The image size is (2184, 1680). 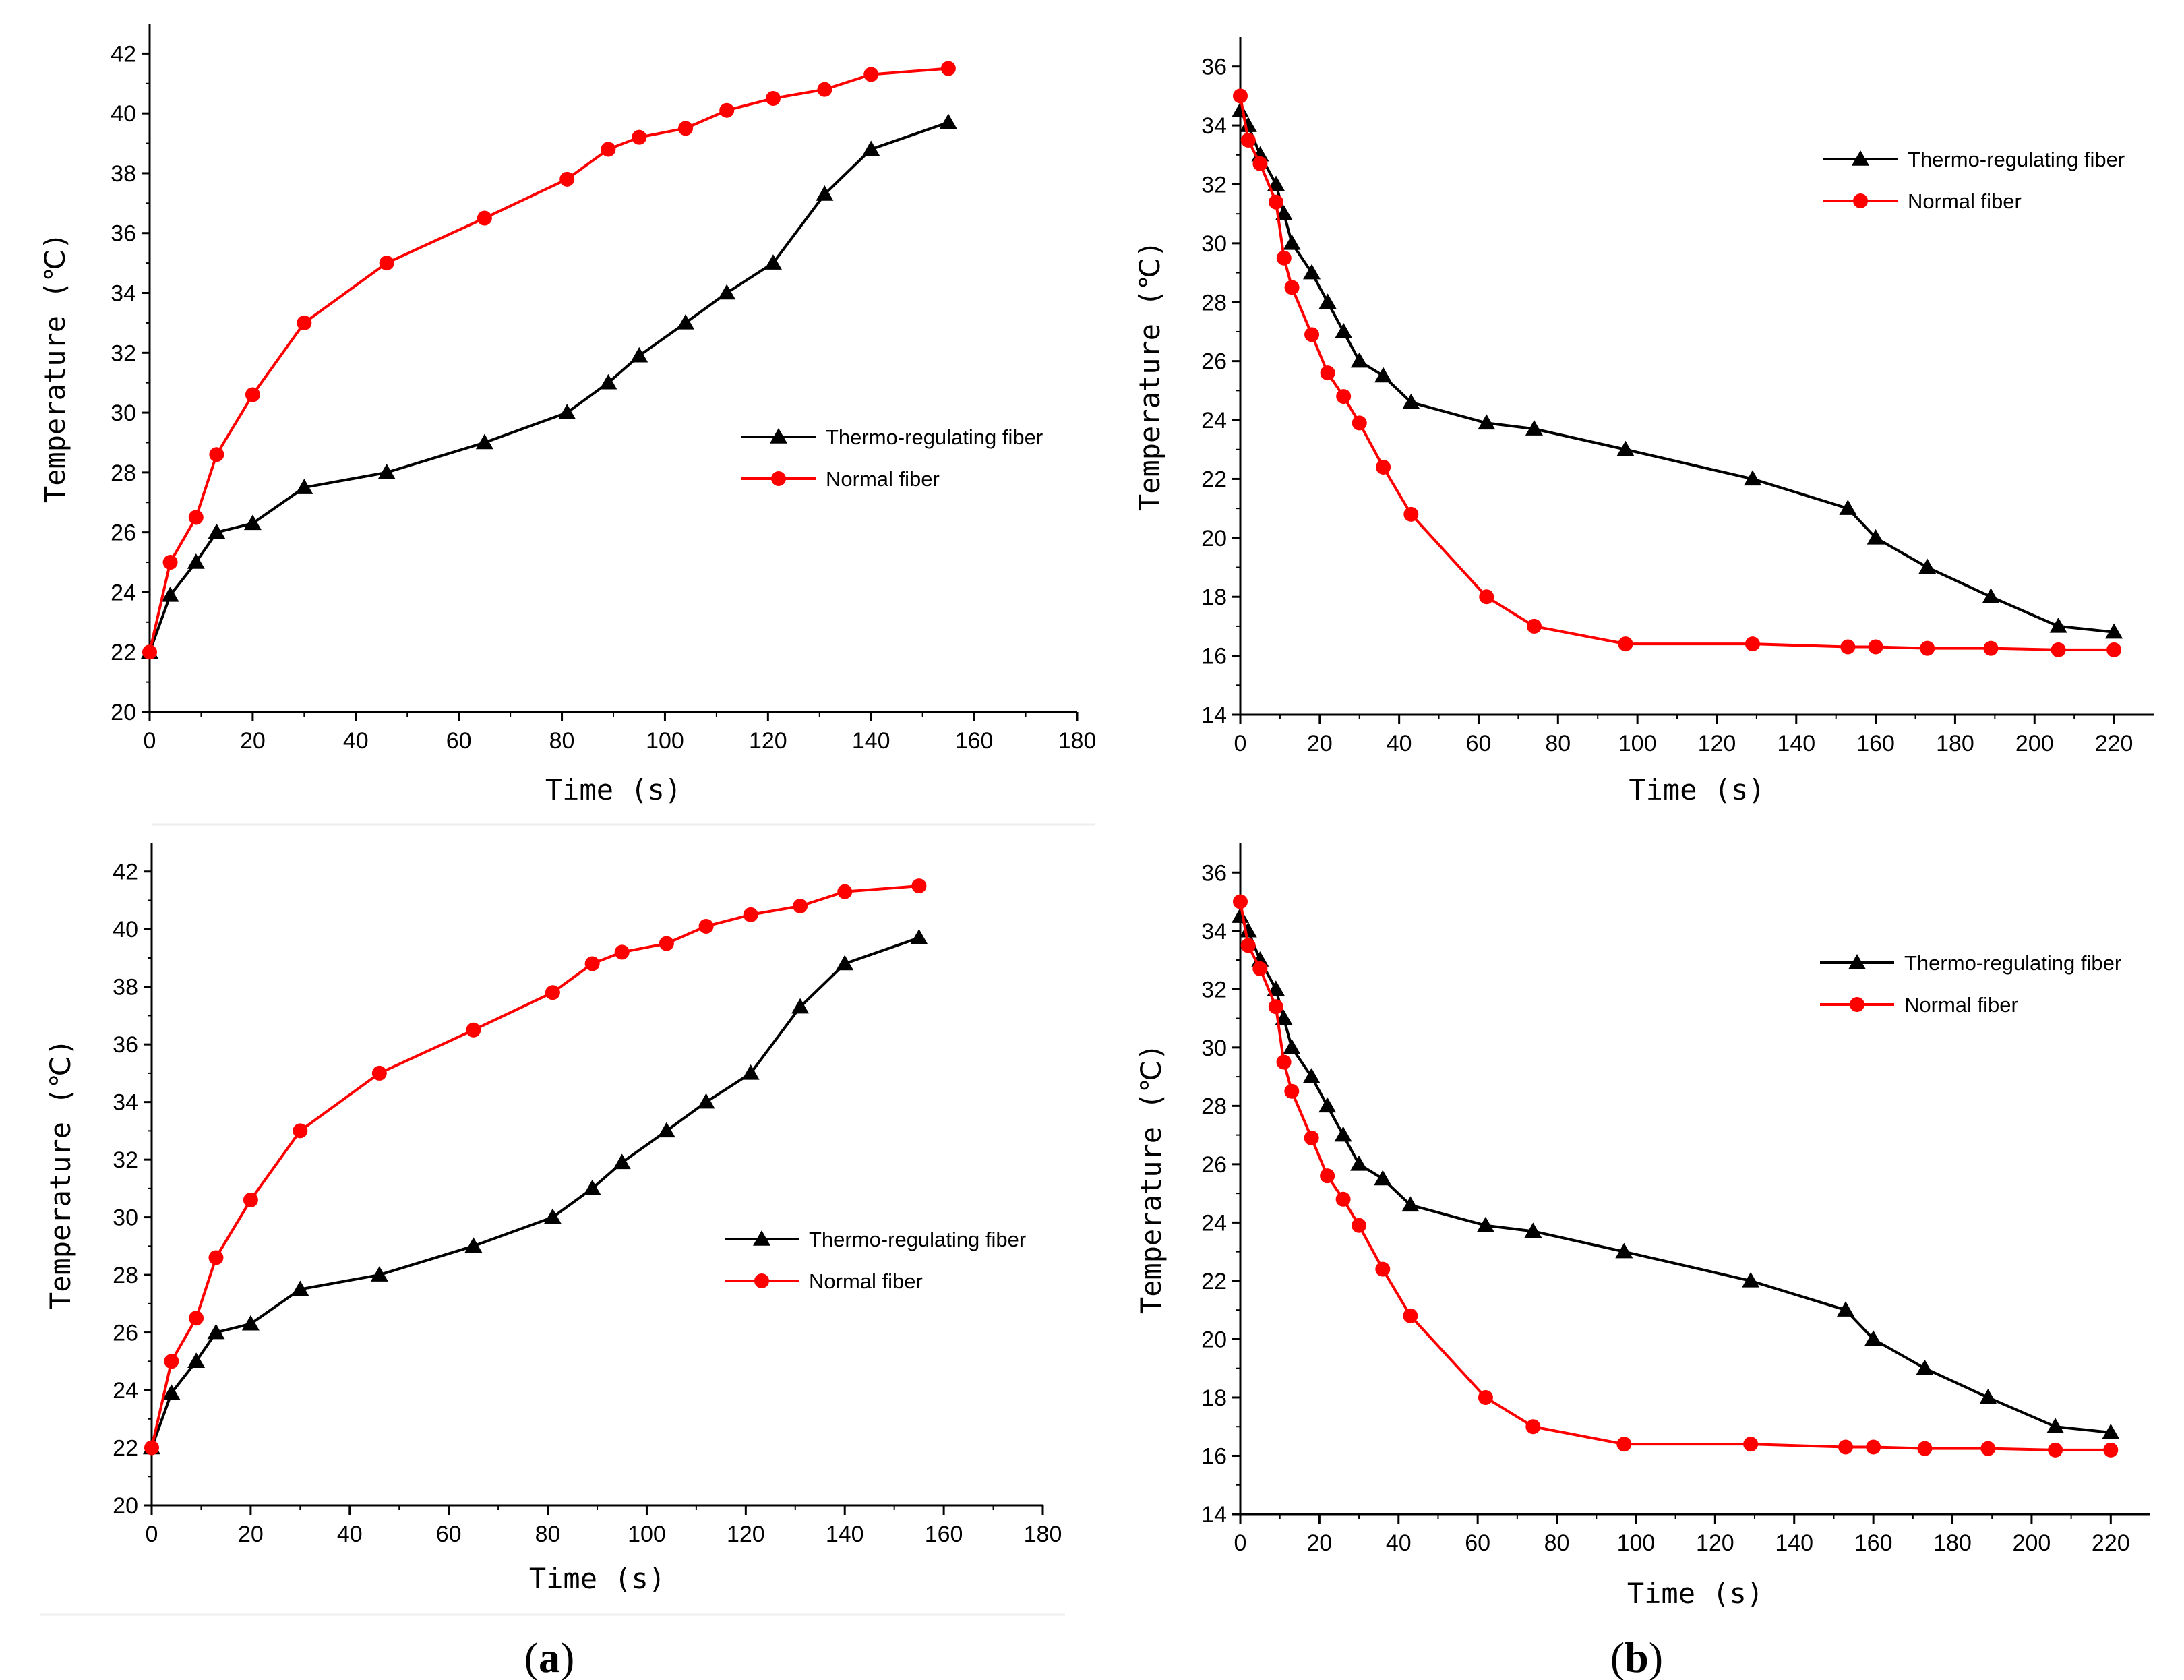 I want to click on y-tick-label: 16, so click(x=1214, y=1456).